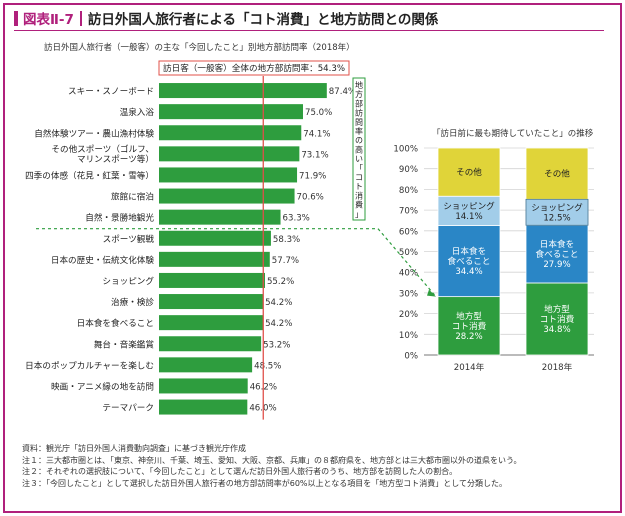 This screenshot has height=516, width=625. I want to click on vertical-note-char-11: ト, so click(359, 186).